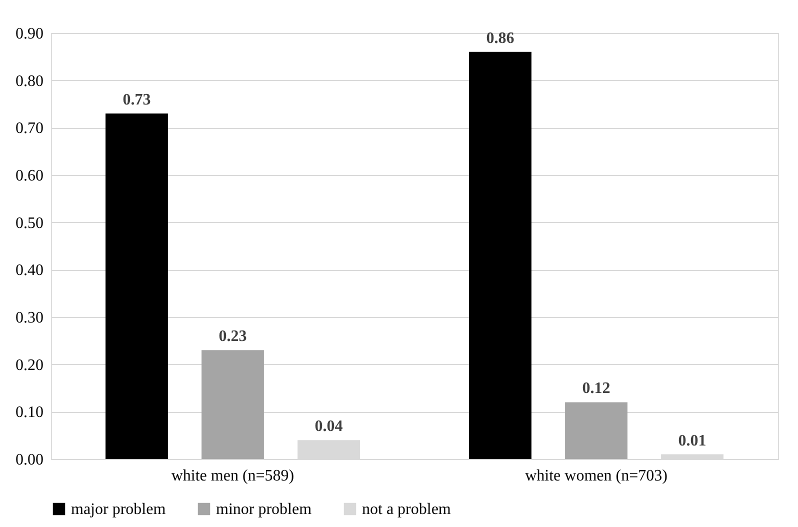  Describe the element at coordinates (596, 476) in the screenshot. I see `x-tick-label: white women (n=703)` at that location.